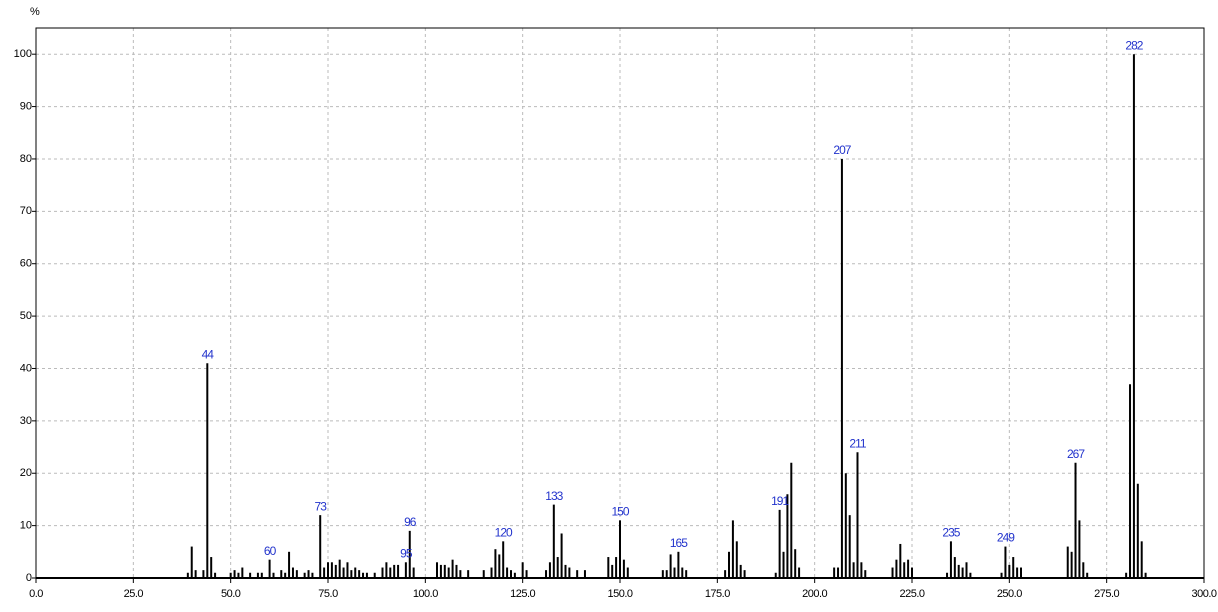  Describe the element at coordinates (620, 512) in the screenshot. I see `peak-annotation: 150` at that location.